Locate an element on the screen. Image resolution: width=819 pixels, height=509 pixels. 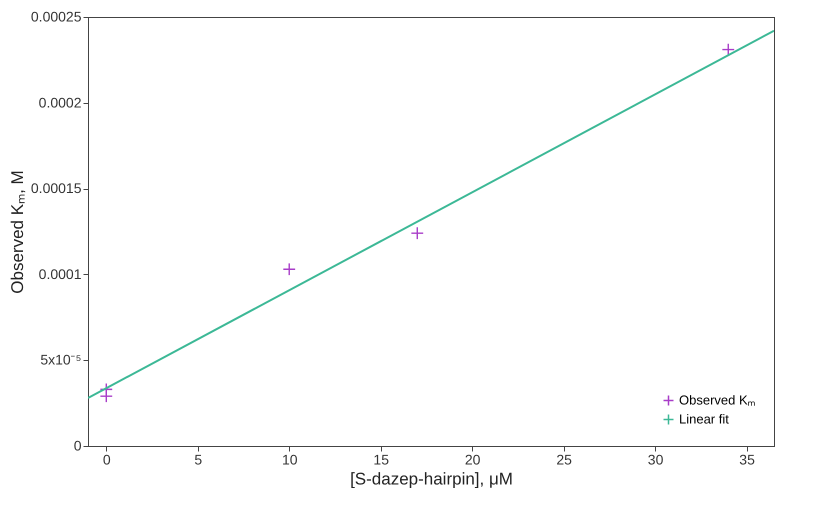
x-tick-label: 15 is located at coordinates (381, 460).